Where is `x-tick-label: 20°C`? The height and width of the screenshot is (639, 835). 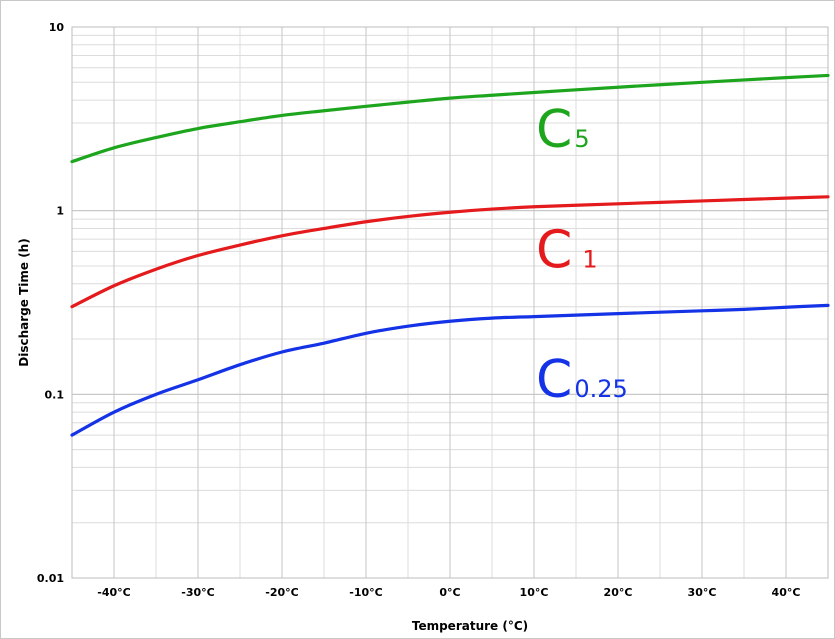 x-tick-label: 20°C is located at coordinates (618, 592).